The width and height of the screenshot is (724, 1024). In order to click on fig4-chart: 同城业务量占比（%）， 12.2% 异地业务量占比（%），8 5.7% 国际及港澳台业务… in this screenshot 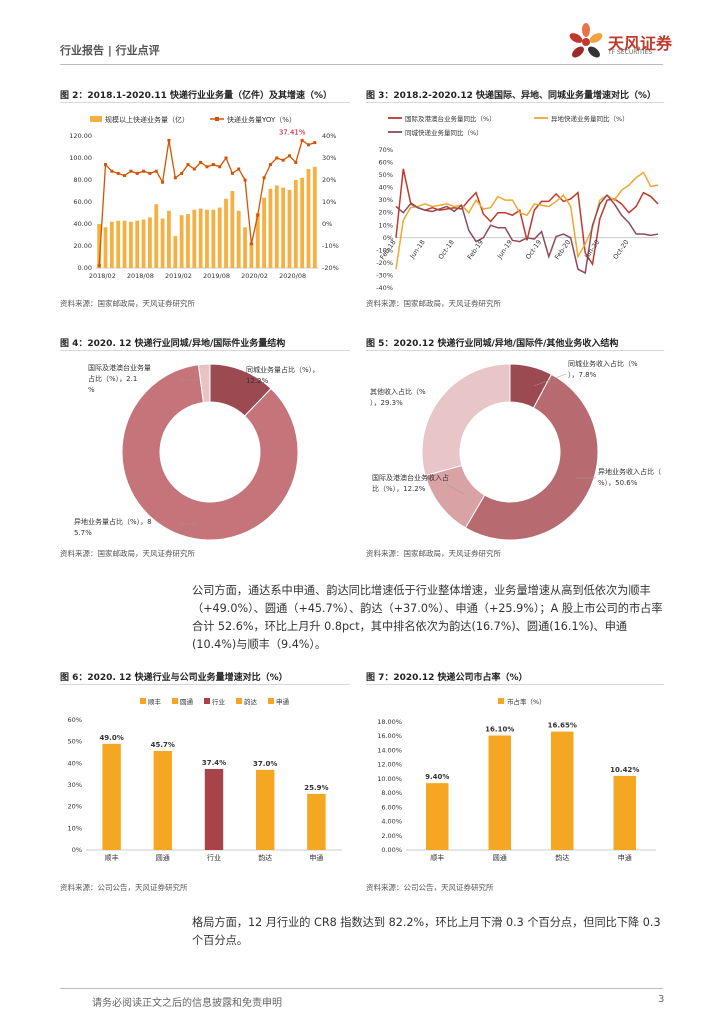, I will do `click(196, 452)`.